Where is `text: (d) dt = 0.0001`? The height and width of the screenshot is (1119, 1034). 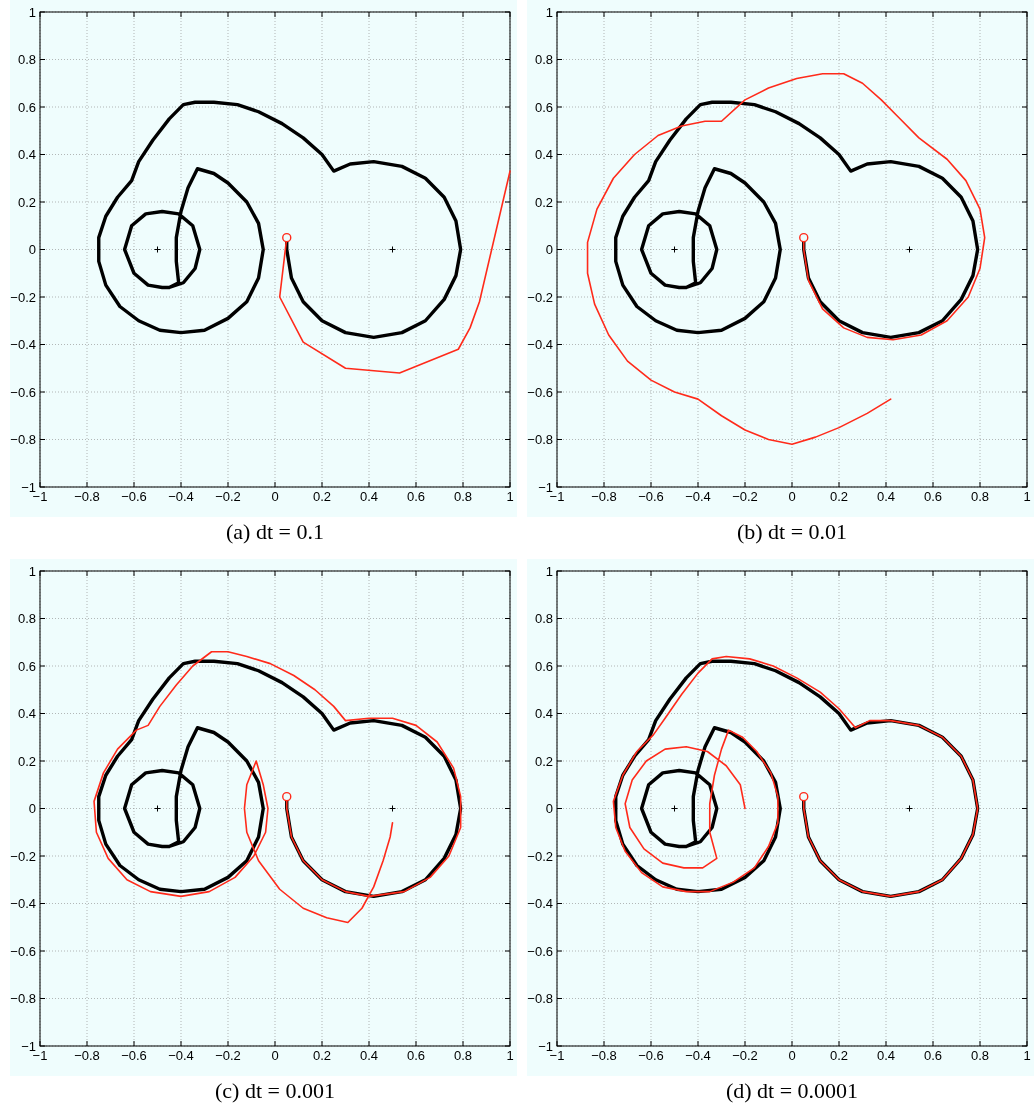
text: (d) dt = 0.0001 is located at coordinates (792, 1090).